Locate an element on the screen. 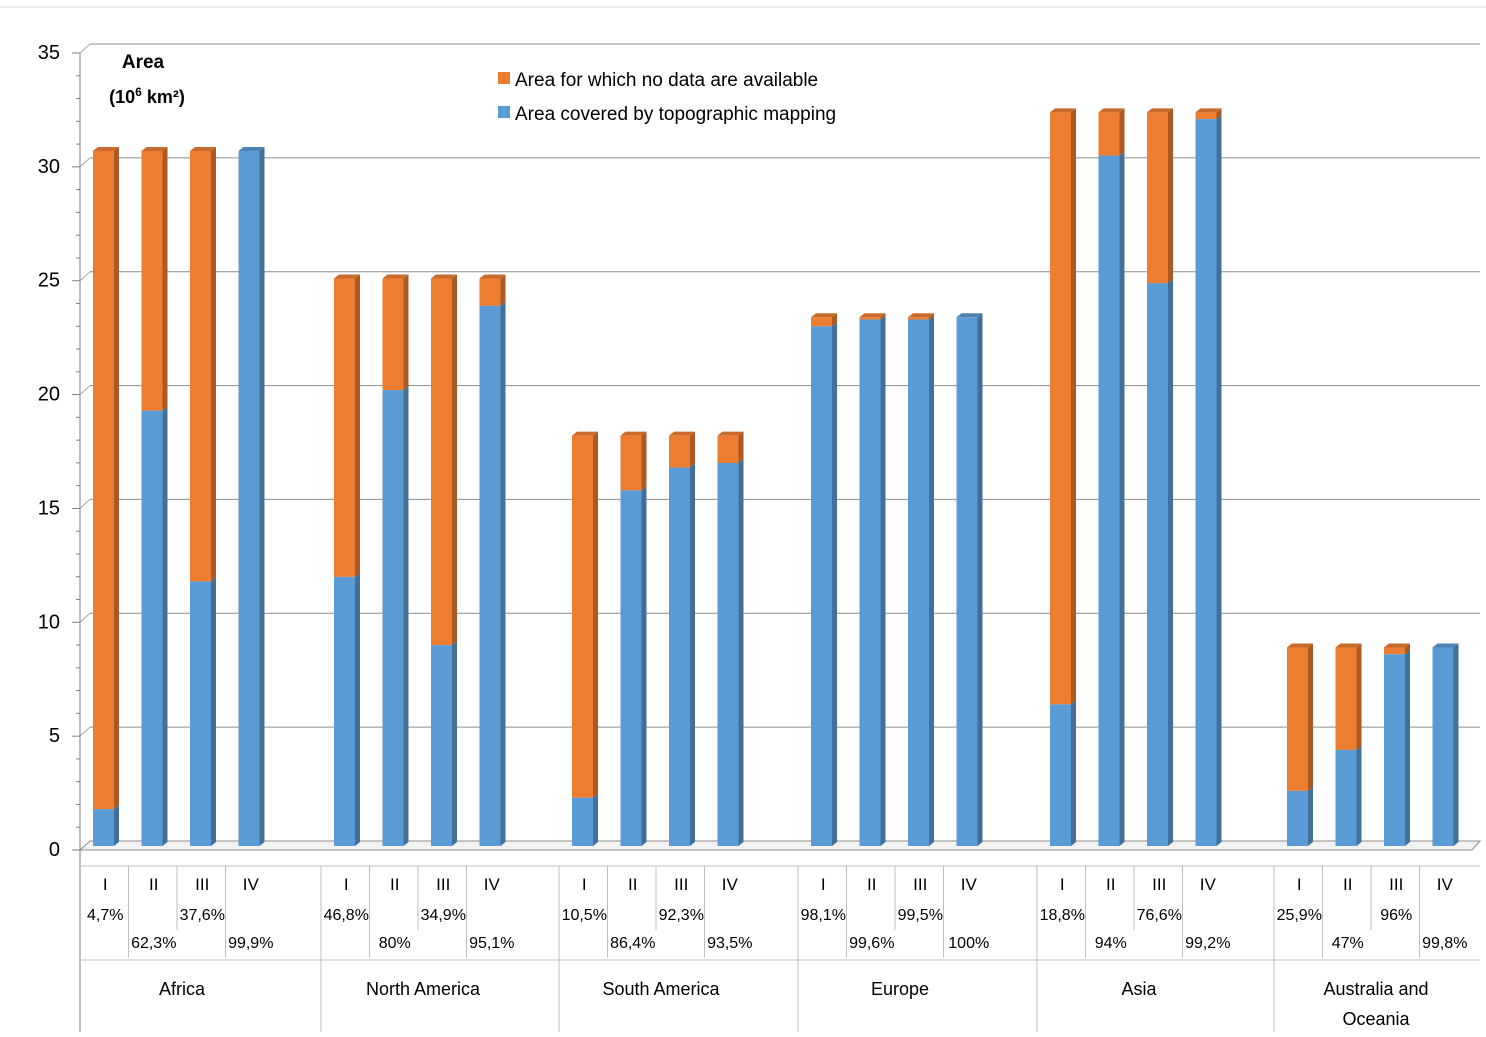 Image resolution: width=1486 pixels, height=1037 pixels. gridline-depth is located at coordinates (85, 731).